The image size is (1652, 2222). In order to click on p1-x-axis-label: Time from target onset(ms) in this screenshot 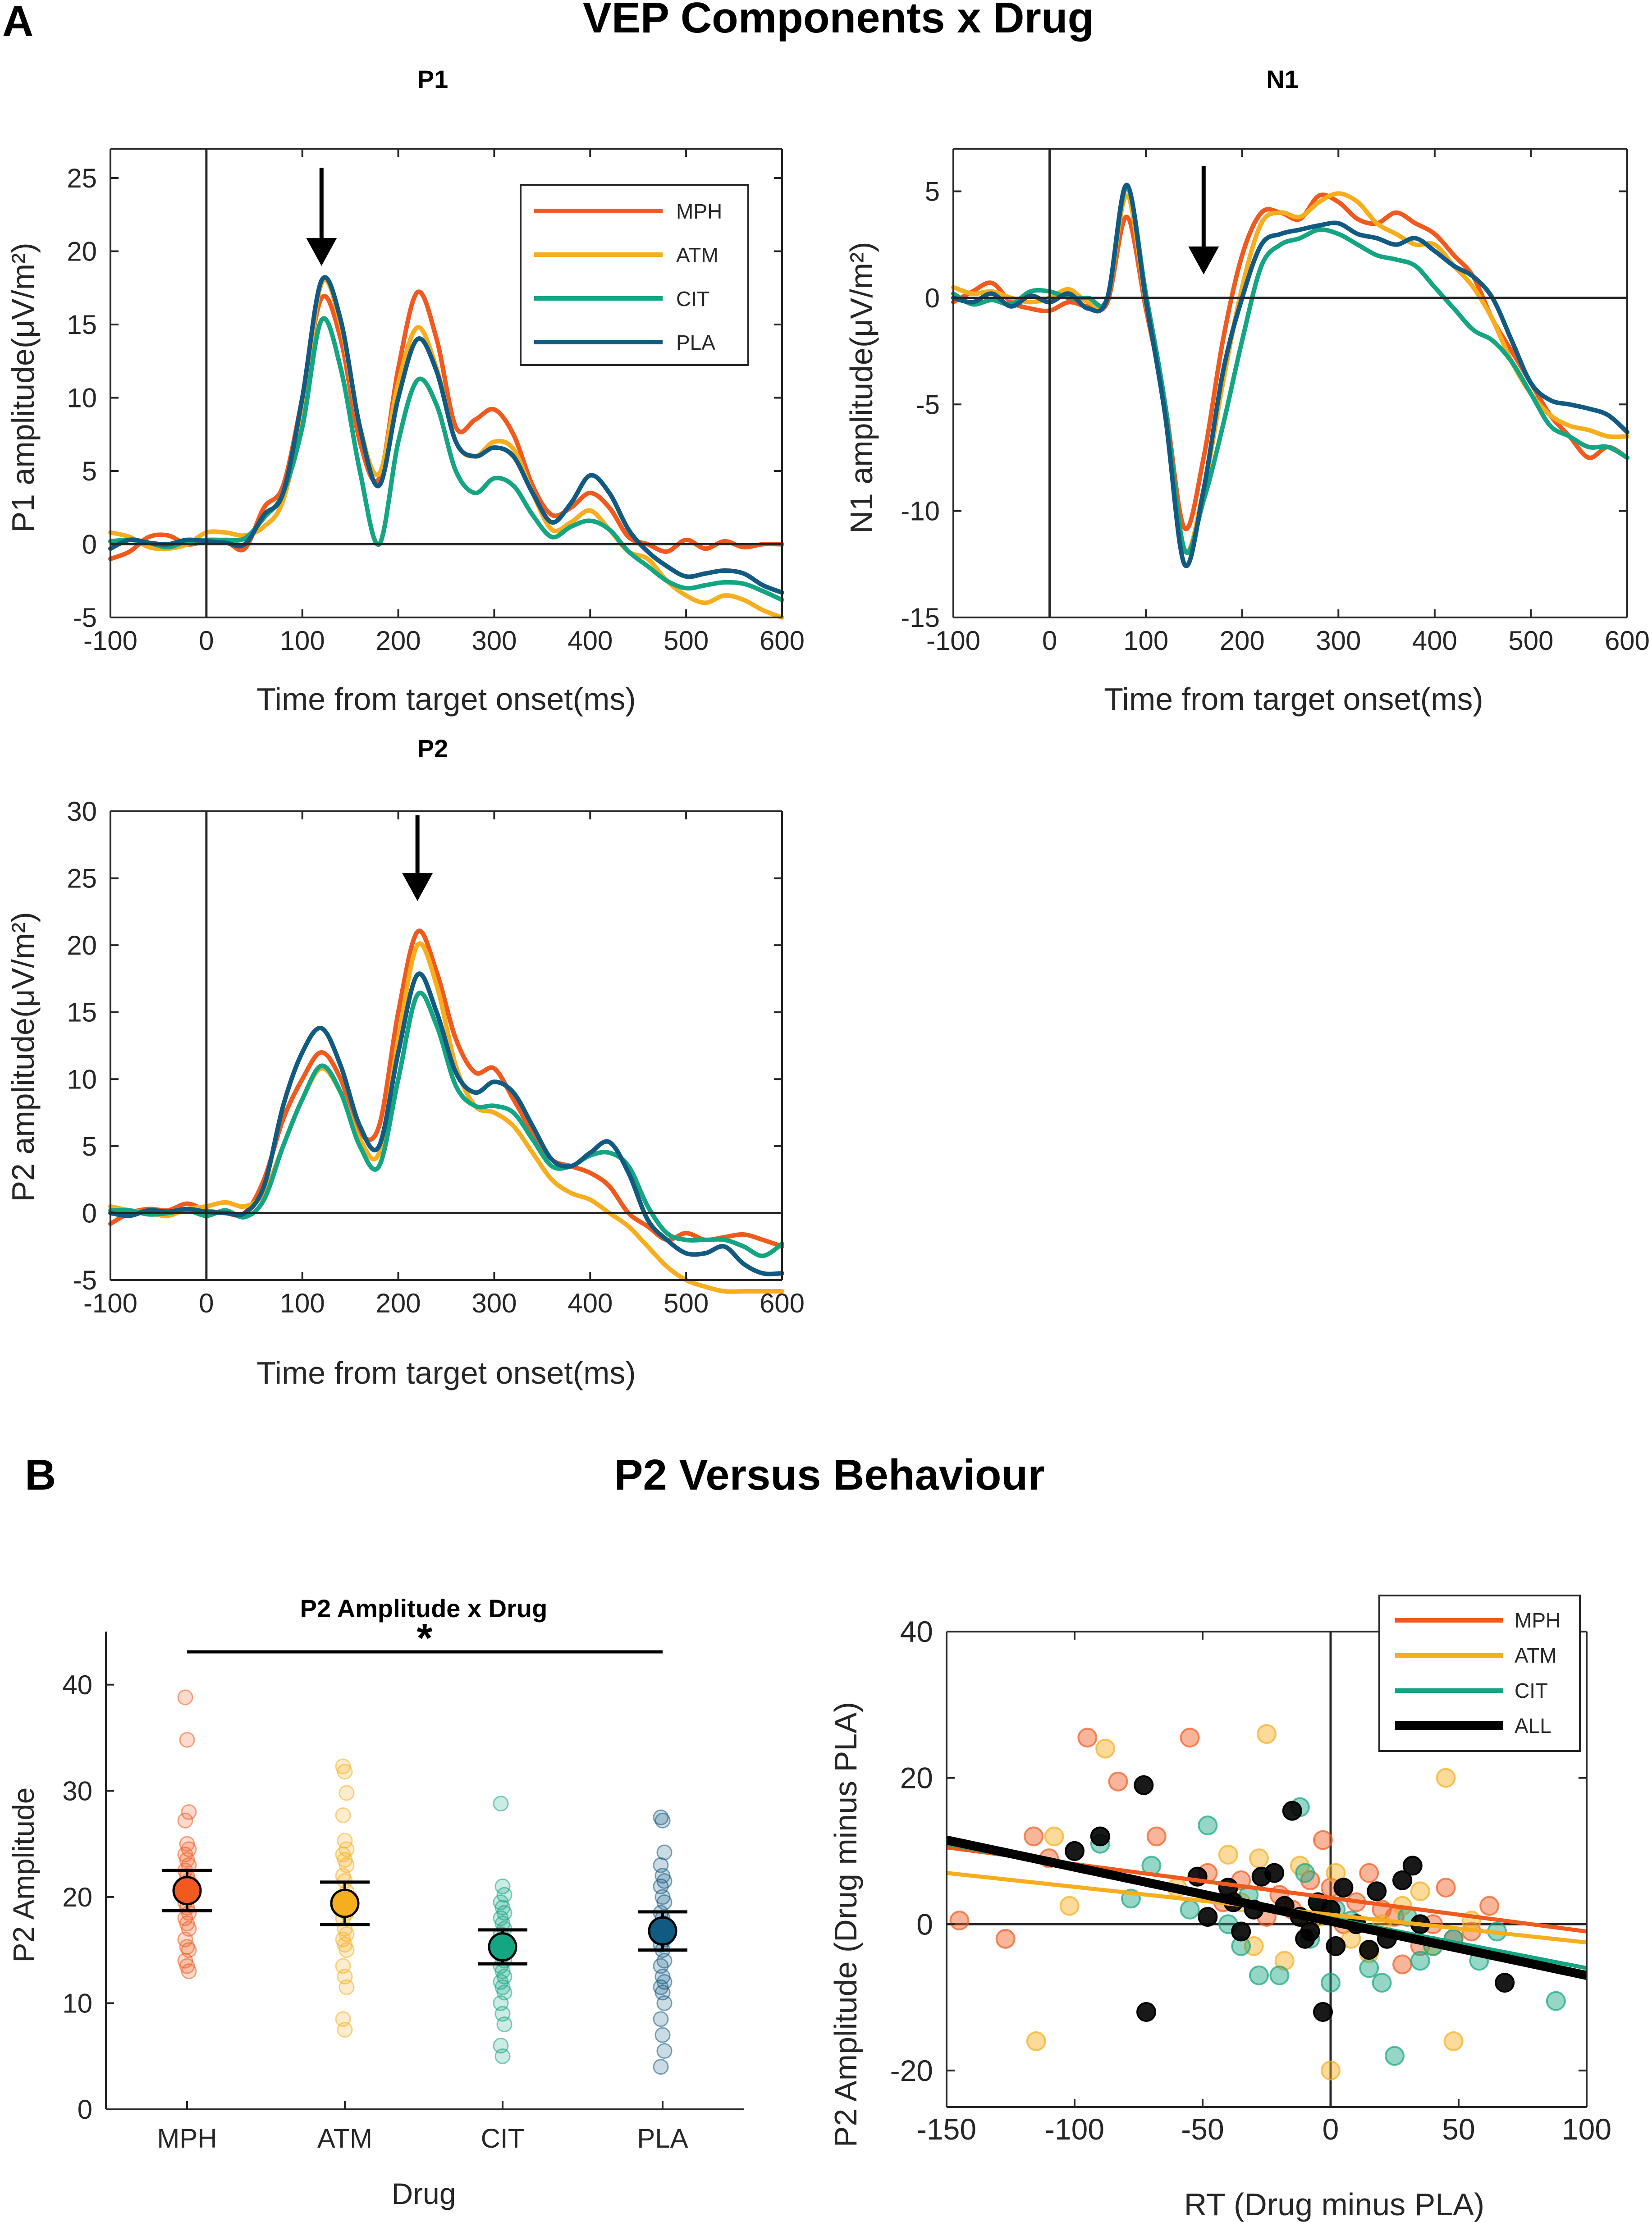, I will do `click(446, 699)`.